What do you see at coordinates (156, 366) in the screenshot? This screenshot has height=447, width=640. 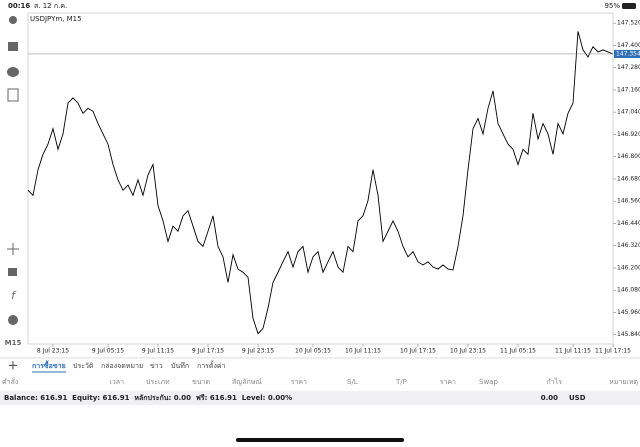 I see `tab: ข่าว` at bounding box center [156, 366].